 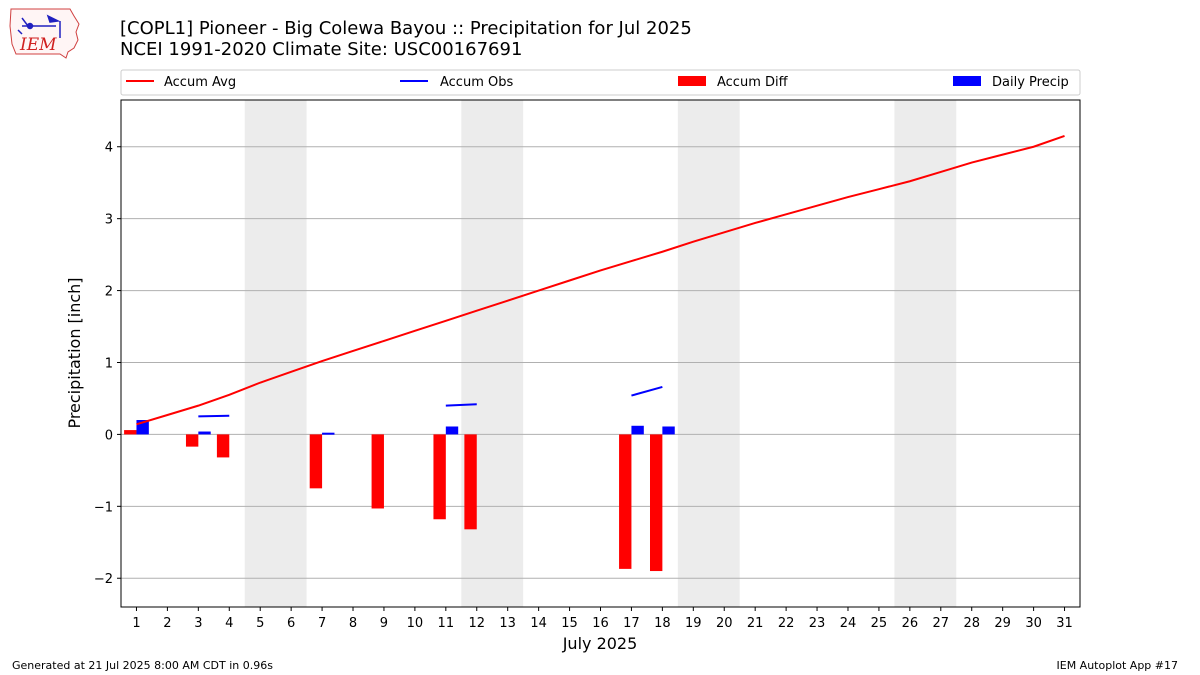 I want to click on x-tick-label: 22, so click(x=786, y=623).